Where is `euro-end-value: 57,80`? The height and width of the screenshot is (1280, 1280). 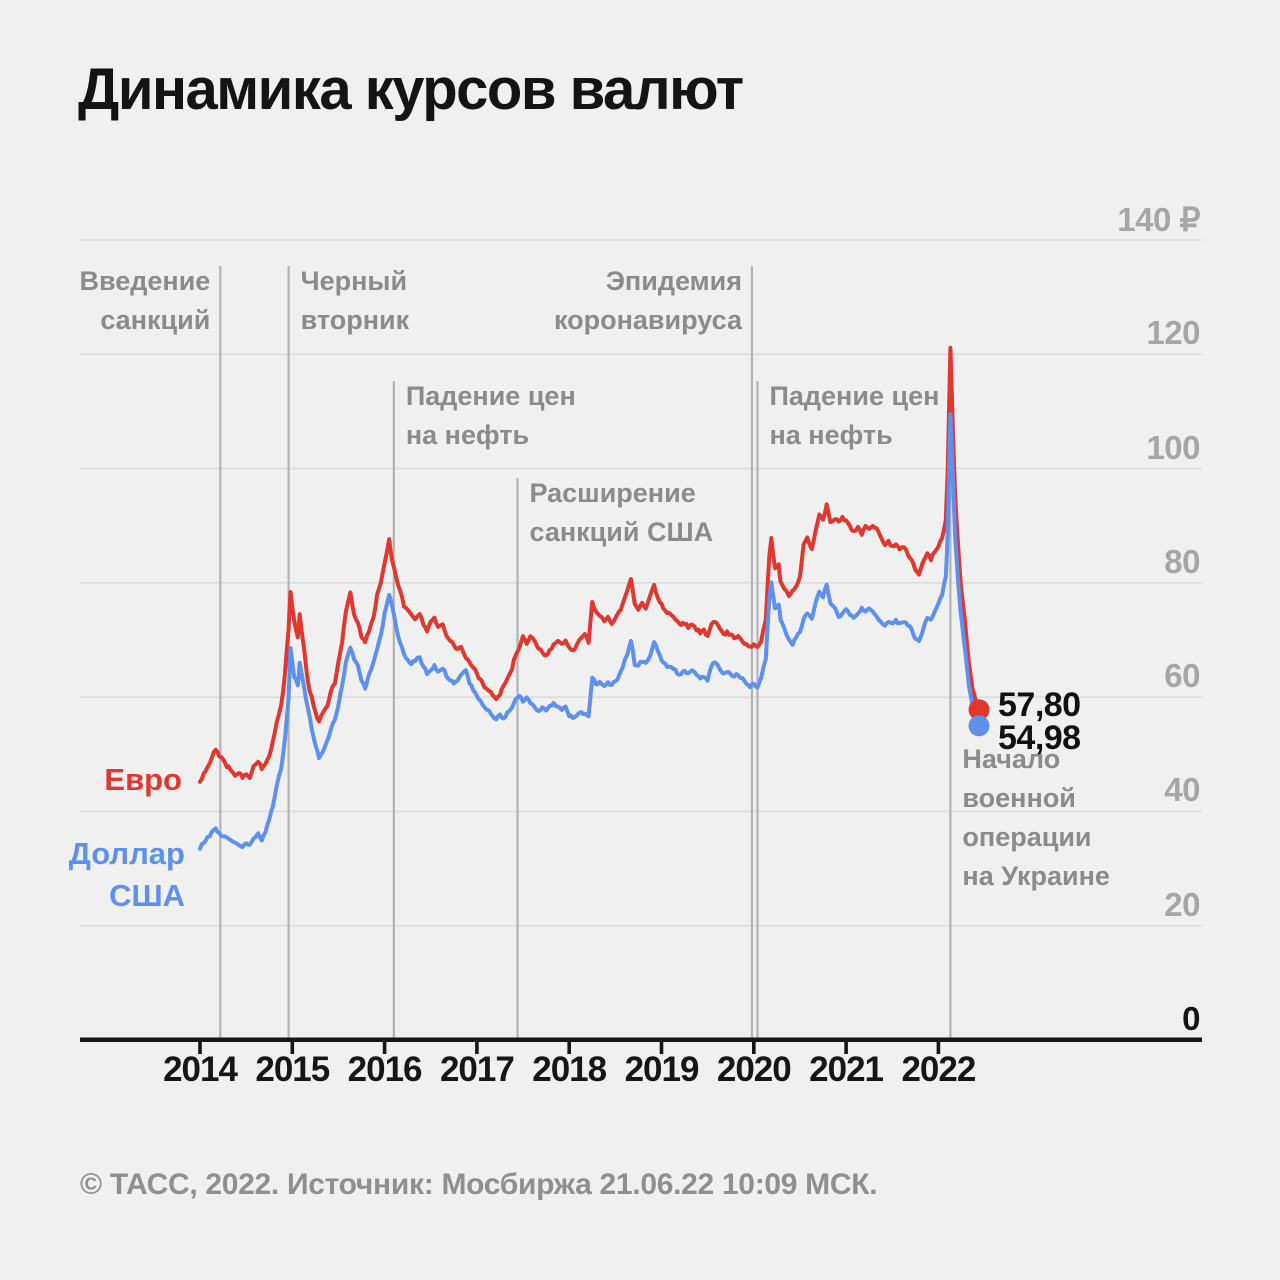
euro-end-value: 57,80 is located at coordinates (1039, 705).